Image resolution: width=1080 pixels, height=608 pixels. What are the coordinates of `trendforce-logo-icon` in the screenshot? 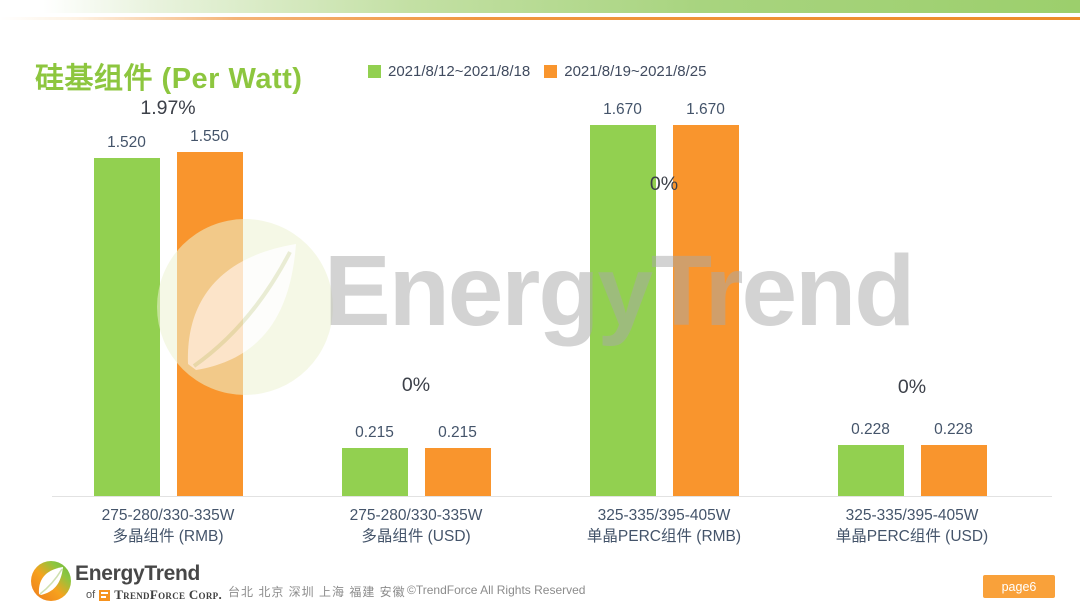 It's located at (105, 595).